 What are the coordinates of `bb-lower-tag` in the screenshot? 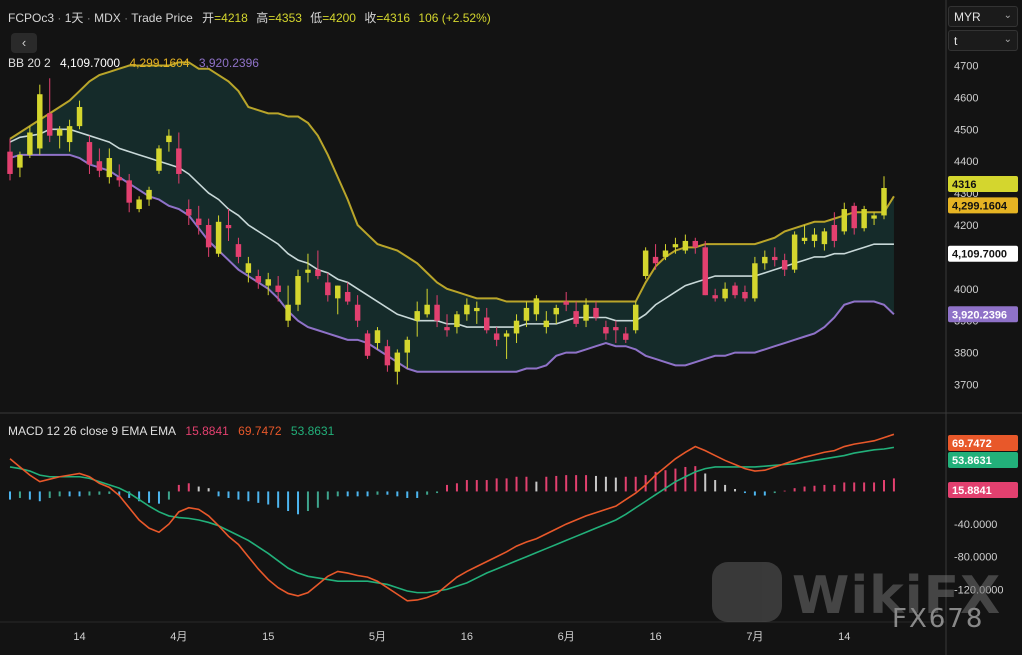 It's located at (983, 314).